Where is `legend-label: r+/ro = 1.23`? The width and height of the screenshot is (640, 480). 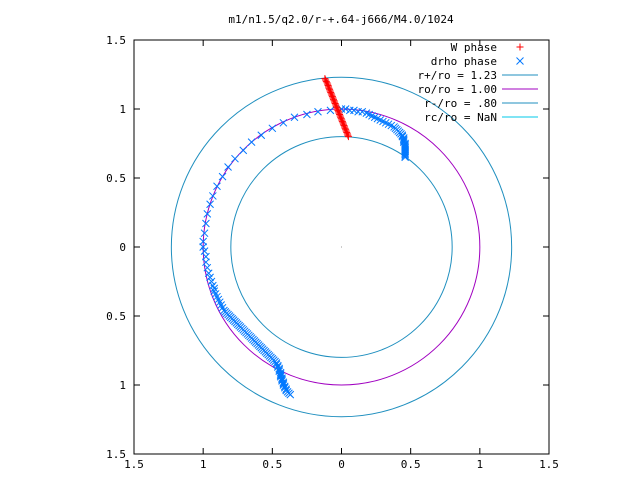 legend-label: r+/ro = 1.23 is located at coordinates (457, 75).